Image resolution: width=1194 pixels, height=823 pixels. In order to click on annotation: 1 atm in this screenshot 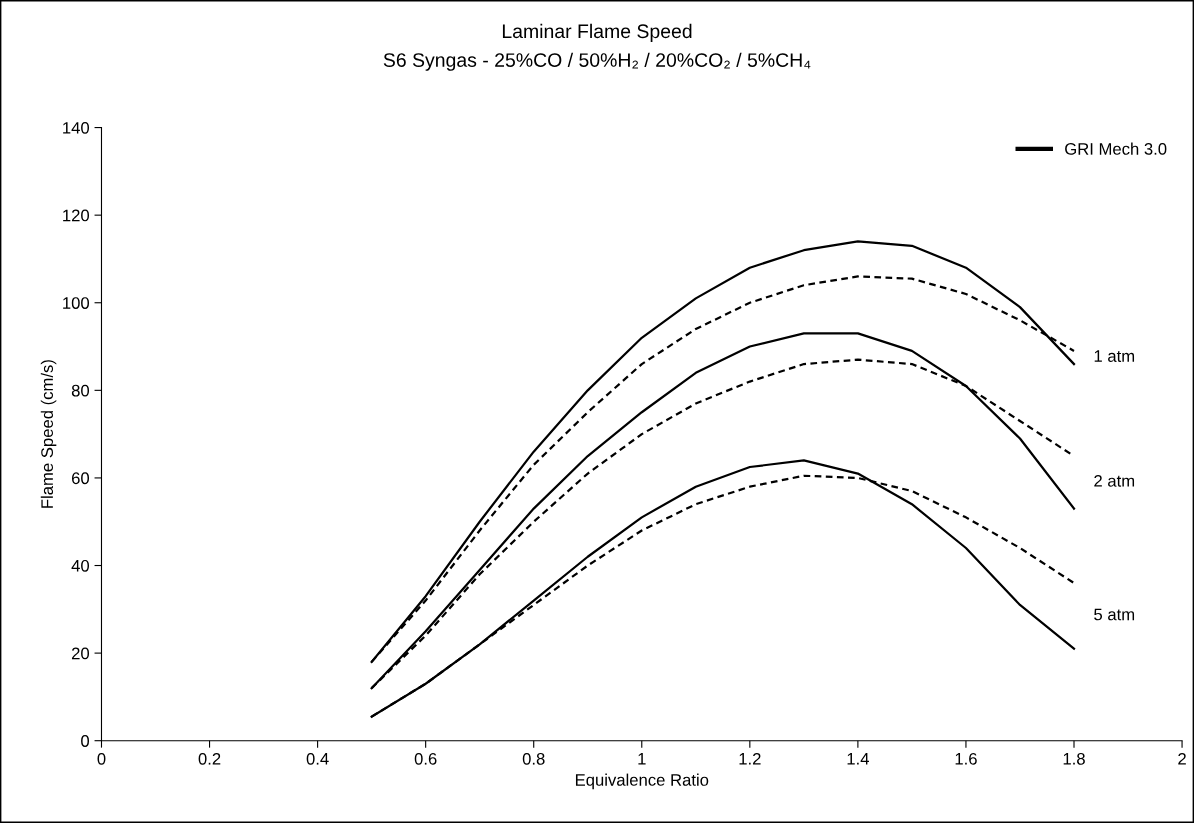, I will do `click(1114, 356)`.